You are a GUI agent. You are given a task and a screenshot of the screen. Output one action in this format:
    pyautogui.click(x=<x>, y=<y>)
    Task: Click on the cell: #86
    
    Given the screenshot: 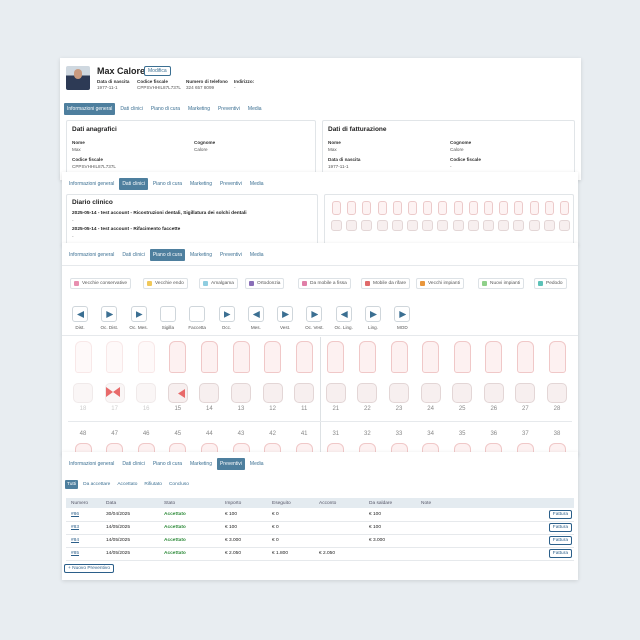 What is the action you would take?
    pyautogui.click(x=83, y=515)
    